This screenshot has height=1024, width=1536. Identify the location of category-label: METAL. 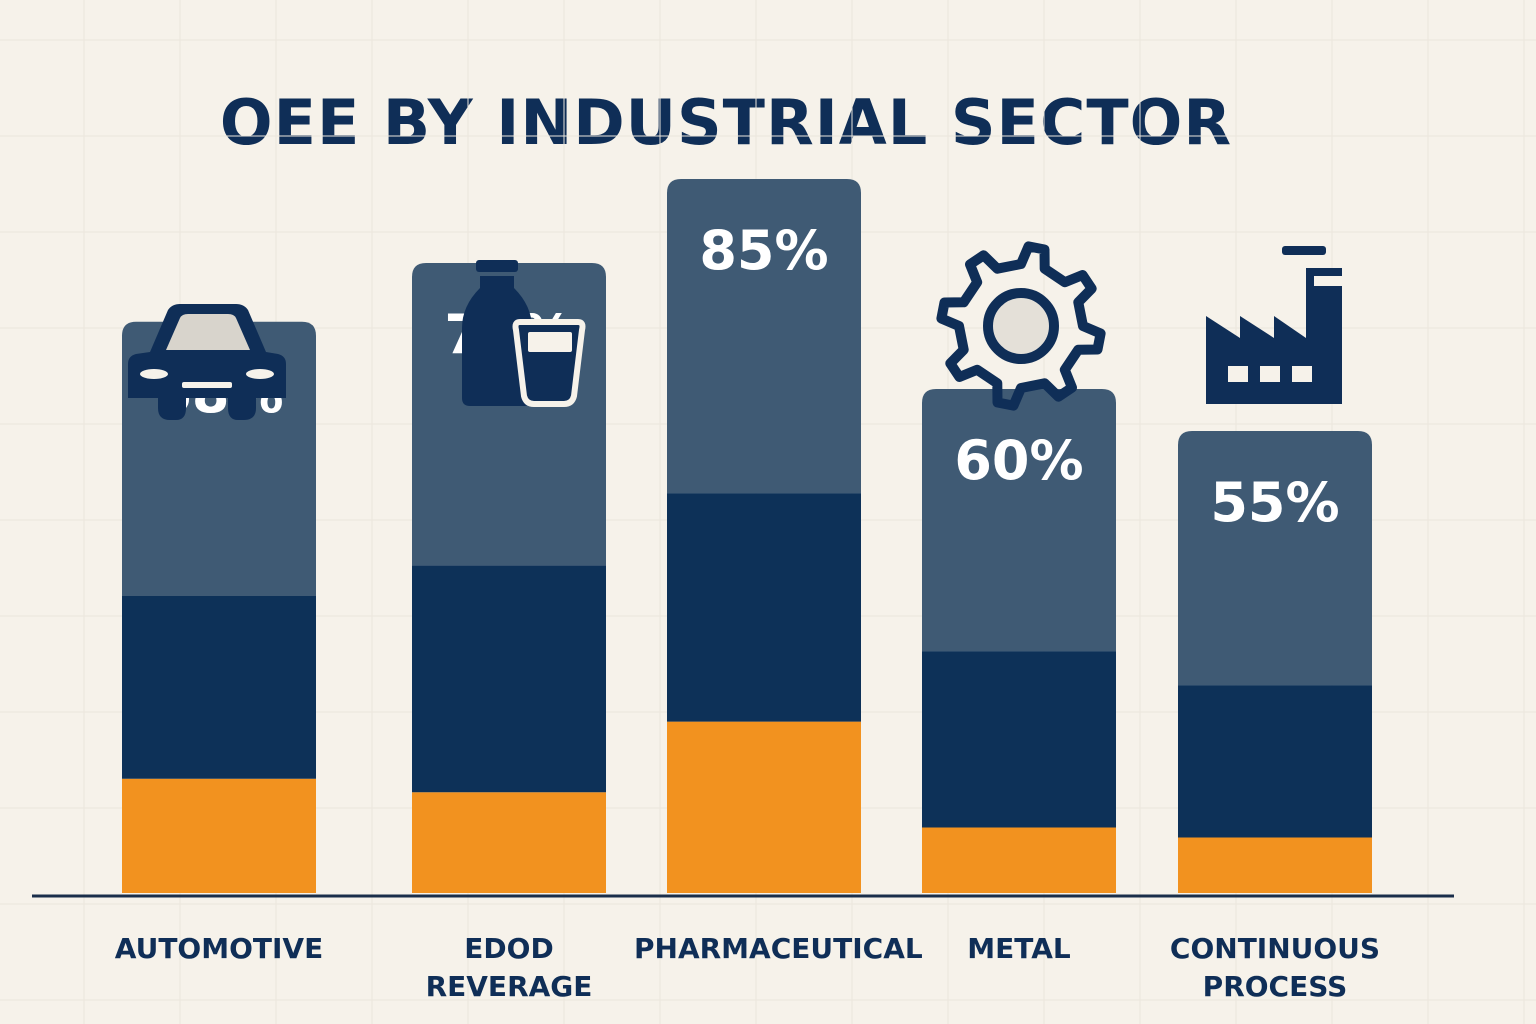
(1019, 948).